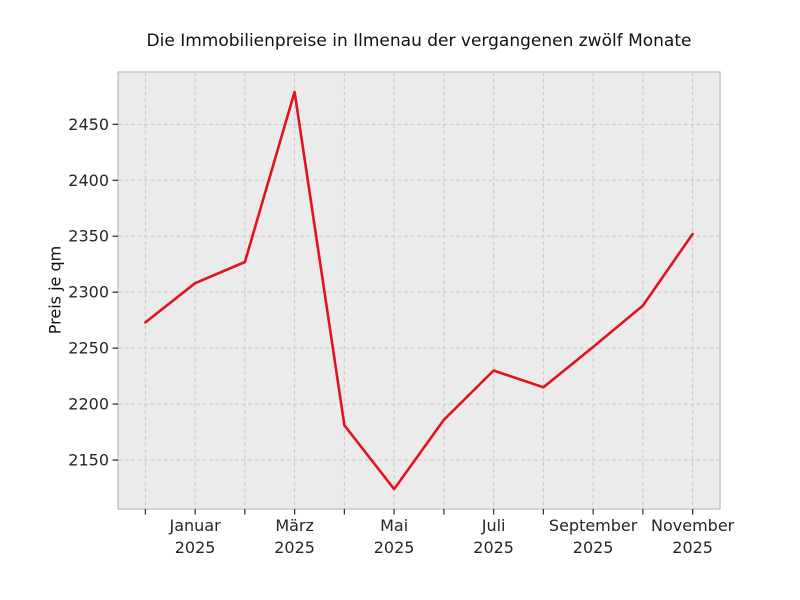 The height and width of the screenshot is (600, 800). Describe the element at coordinates (88, 348) in the screenshot. I see `y-tick-label: 2250` at that location.